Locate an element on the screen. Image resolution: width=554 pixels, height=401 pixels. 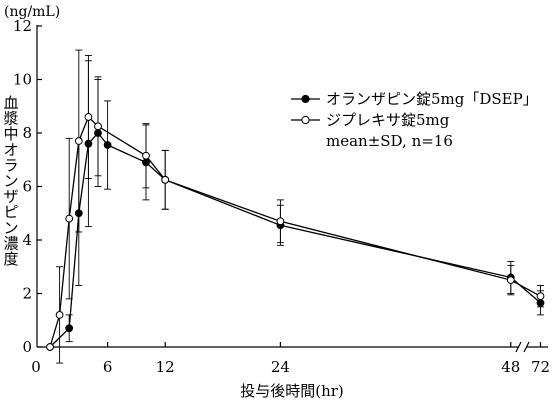
y-tick-label: 0 is located at coordinates (27, 347).